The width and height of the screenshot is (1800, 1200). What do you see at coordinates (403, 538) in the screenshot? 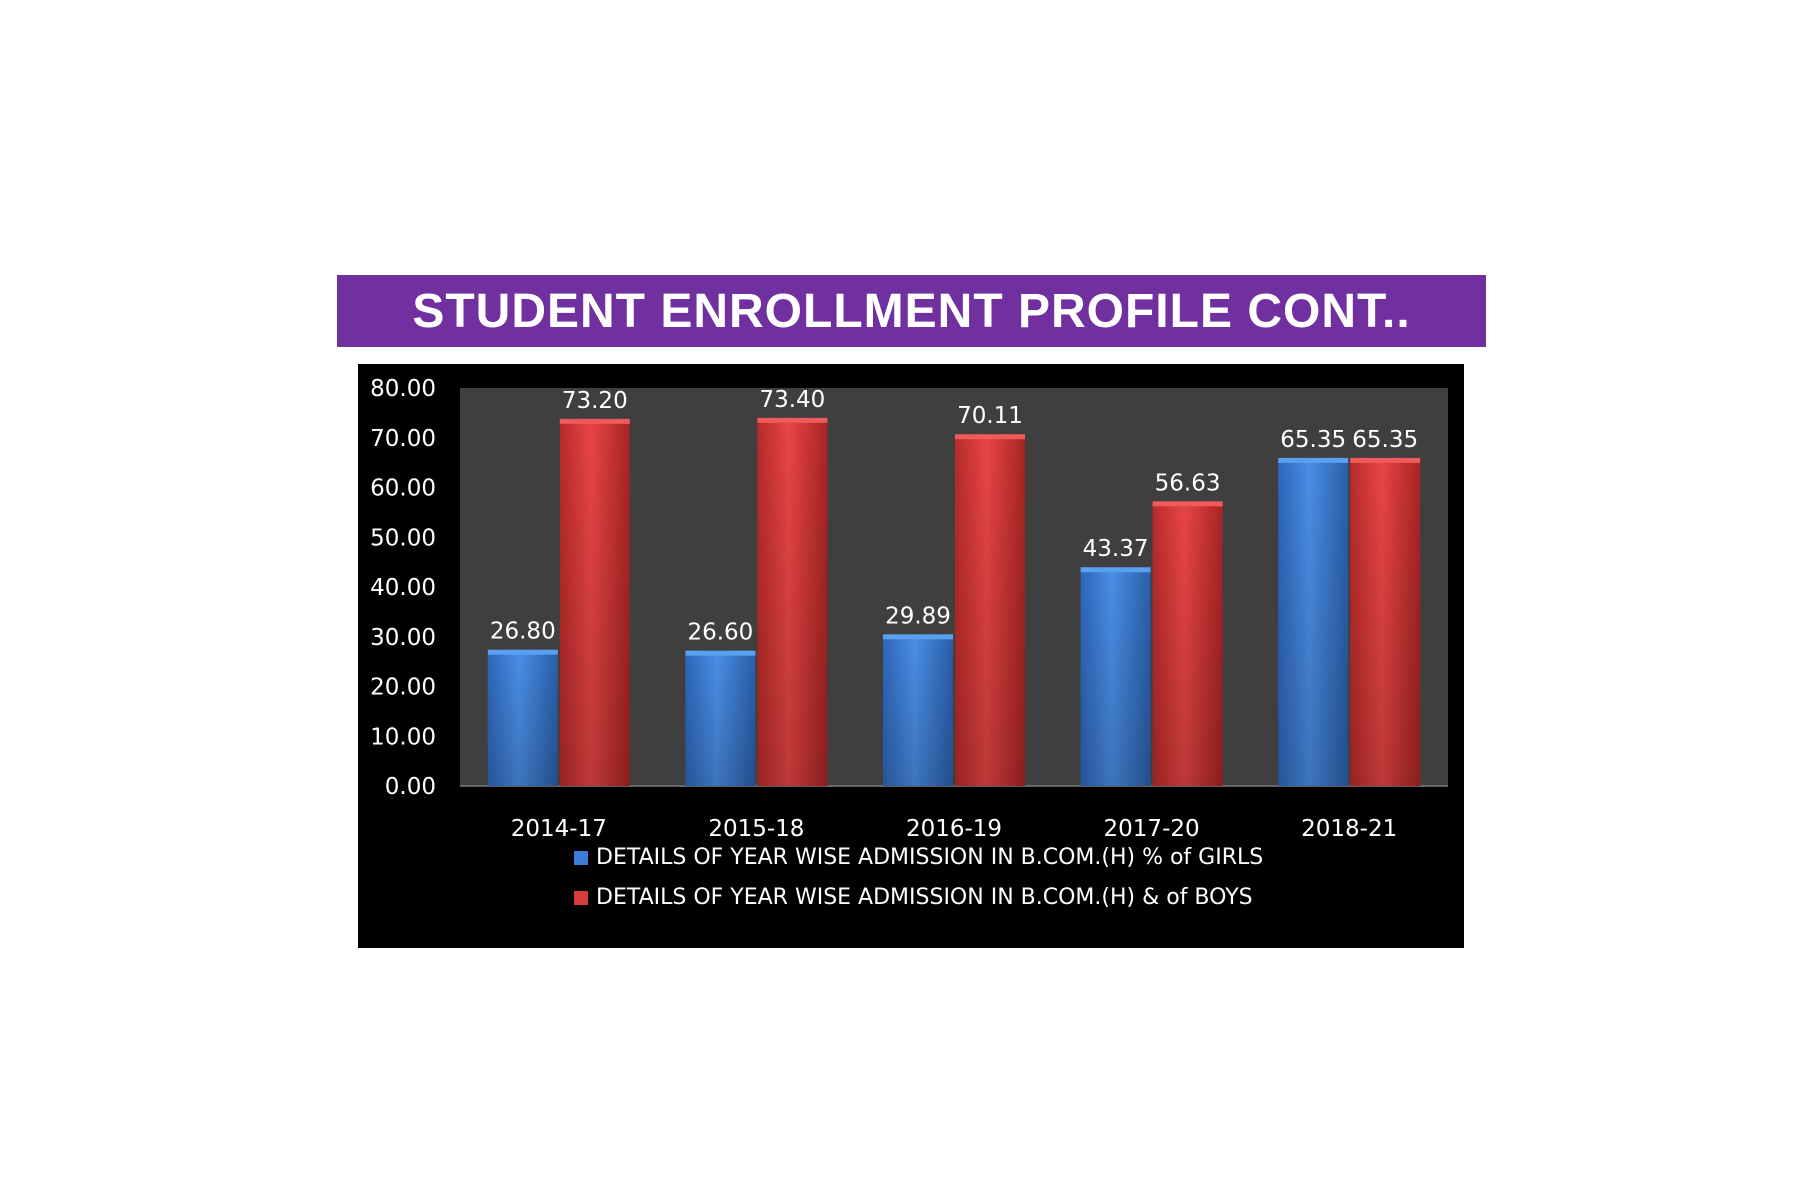
I see `y-tick-label: 50.00` at bounding box center [403, 538].